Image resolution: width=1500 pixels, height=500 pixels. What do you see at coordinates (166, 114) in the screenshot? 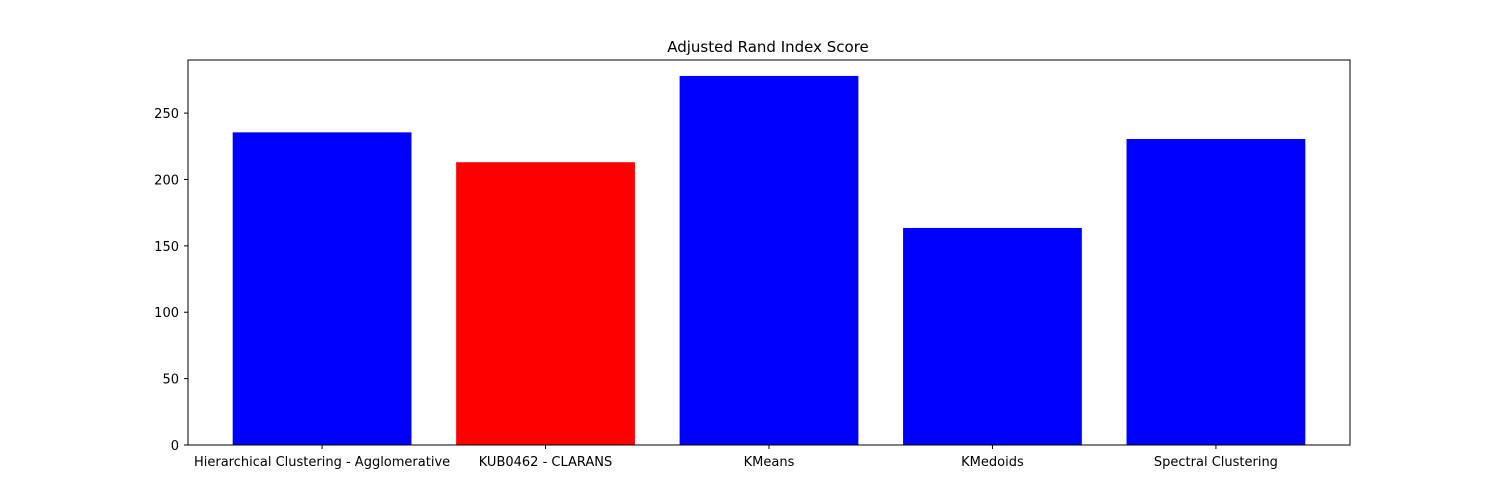
I see `y-tick-label-5: 250` at bounding box center [166, 114].